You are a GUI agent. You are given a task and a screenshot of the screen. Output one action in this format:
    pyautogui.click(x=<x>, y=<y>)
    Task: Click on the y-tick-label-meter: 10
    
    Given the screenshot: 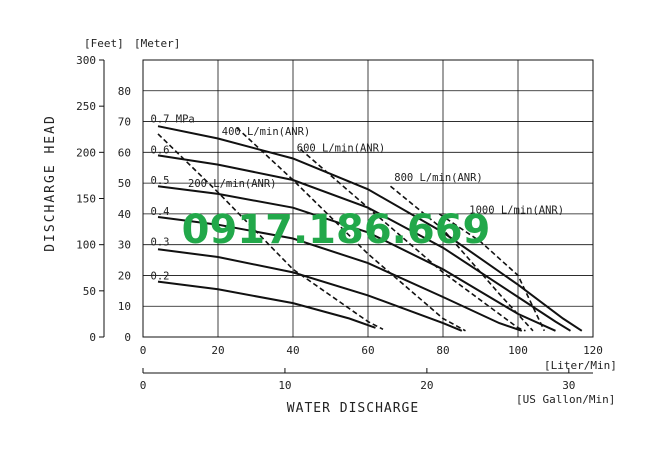 What is the action you would take?
    pyautogui.click(x=124, y=306)
    